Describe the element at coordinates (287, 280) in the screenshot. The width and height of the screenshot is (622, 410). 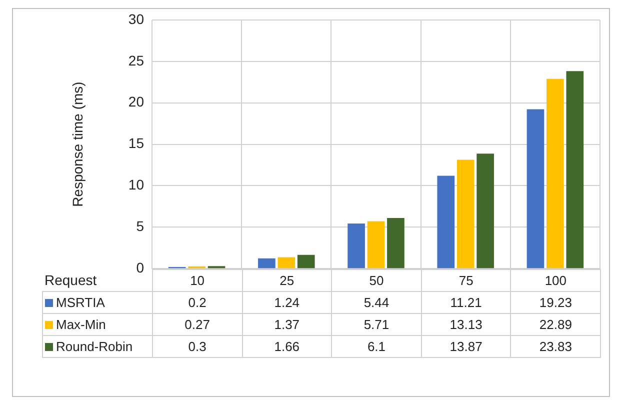
I see `x-tick-label: 25` at that location.